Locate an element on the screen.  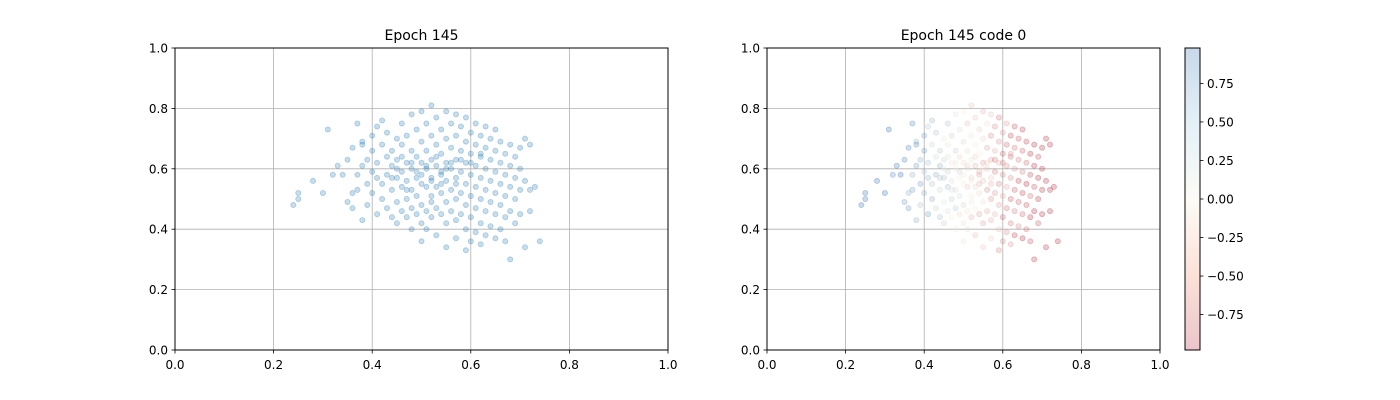
colorbar: 0.75 0.50 0.25 0.00 −0.25 −0.50 −0.75 is located at coordinates (1214, 199).